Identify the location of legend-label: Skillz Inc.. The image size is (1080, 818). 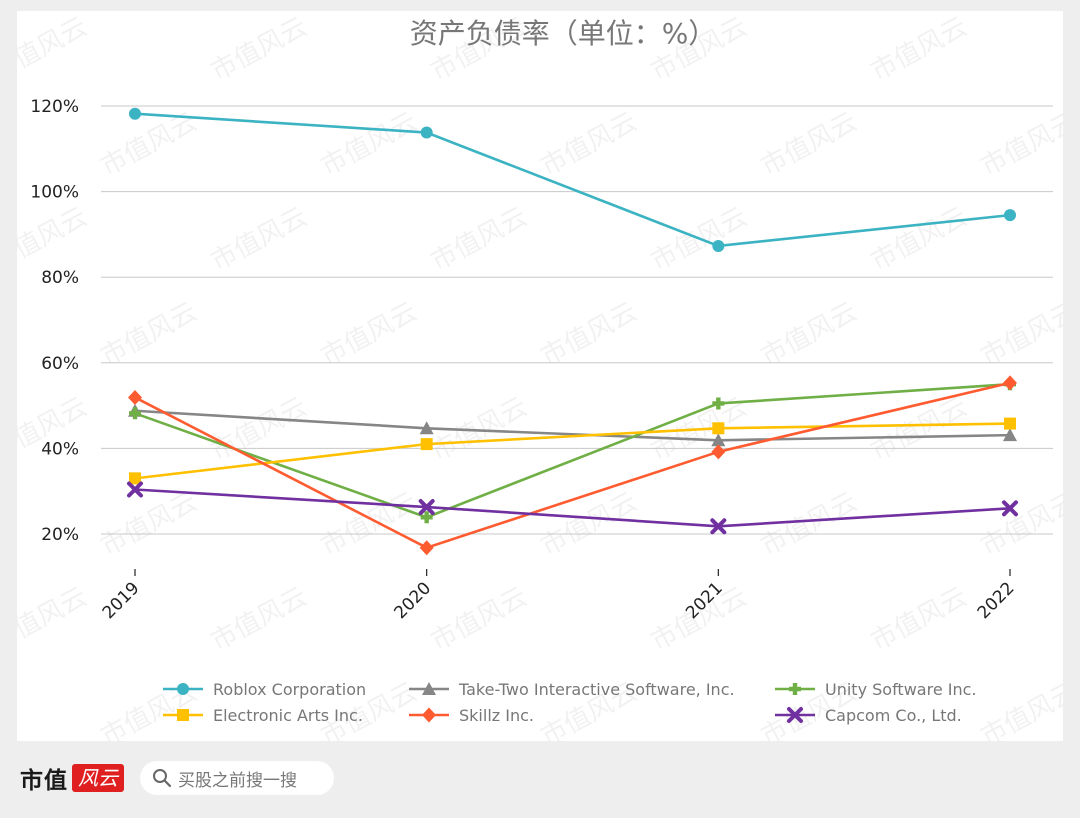
(496, 715).